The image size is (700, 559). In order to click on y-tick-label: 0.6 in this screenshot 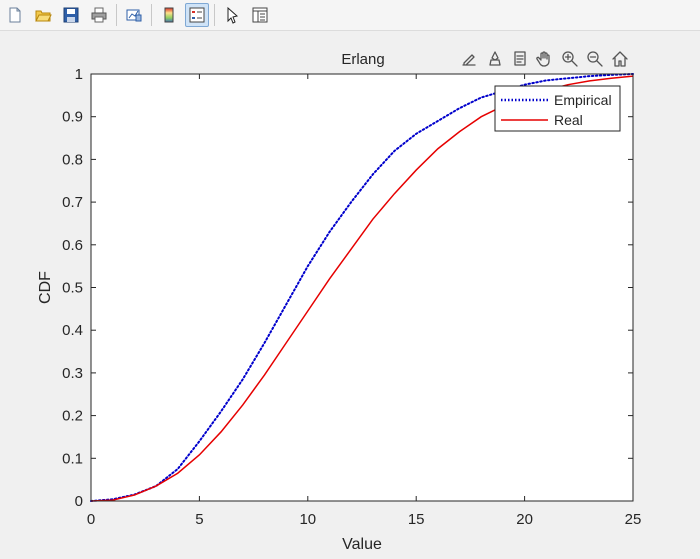, I will do `click(72, 245)`.